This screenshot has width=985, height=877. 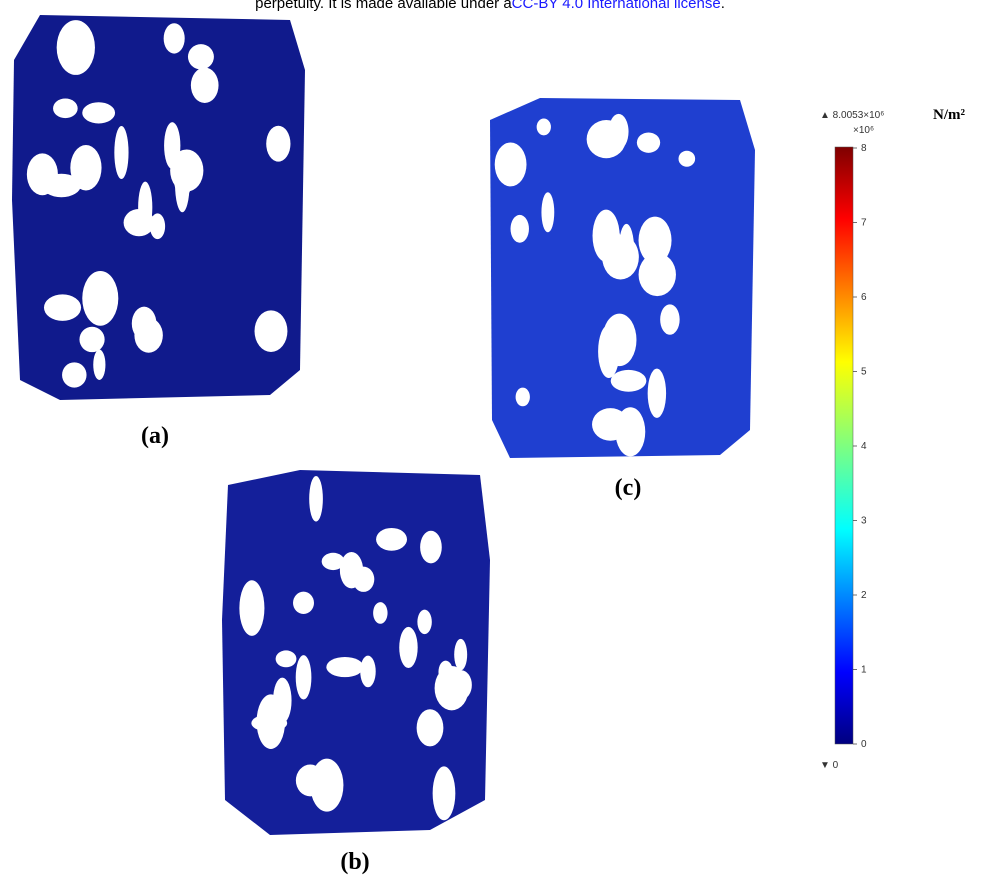 I want to click on tick-label: 4, so click(x=864, y=446).